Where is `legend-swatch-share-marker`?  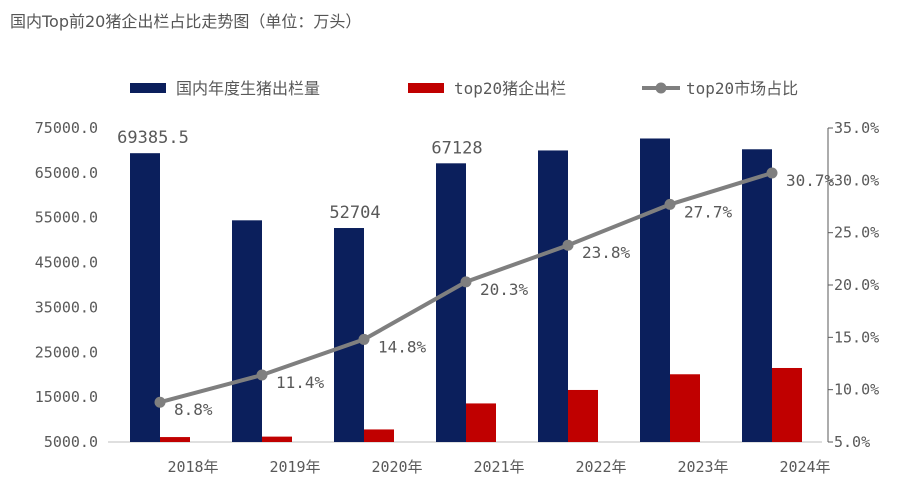 legend-swatch-share-marker is located at coordinates (661, 88).